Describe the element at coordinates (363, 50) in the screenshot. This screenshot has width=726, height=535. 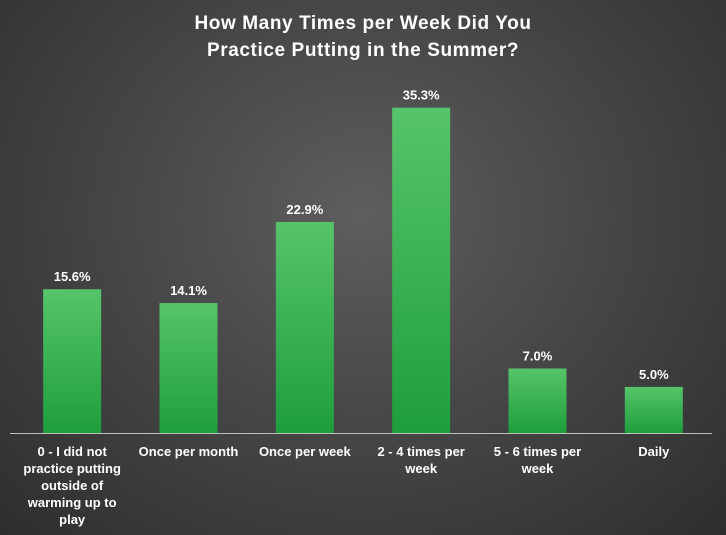
I see `chart-title-line-2: Practice Putting in the Summer?` at that location.